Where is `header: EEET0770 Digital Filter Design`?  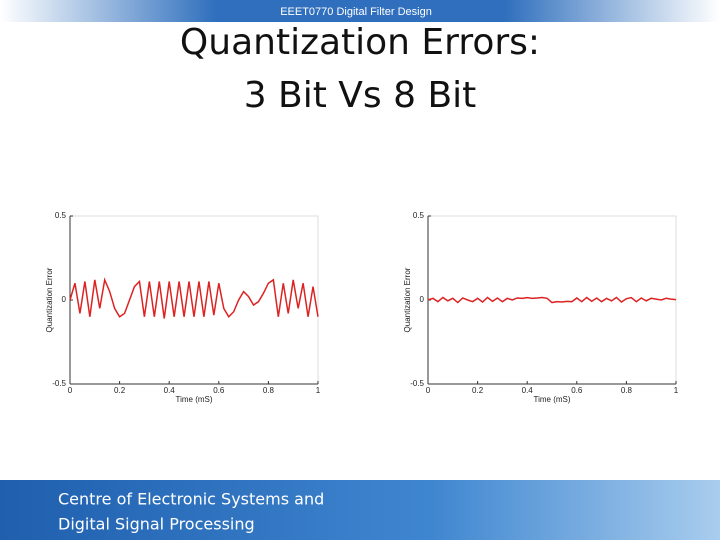
header: EEET0770 Digital Filter Design is located at coordinates (356, 12).